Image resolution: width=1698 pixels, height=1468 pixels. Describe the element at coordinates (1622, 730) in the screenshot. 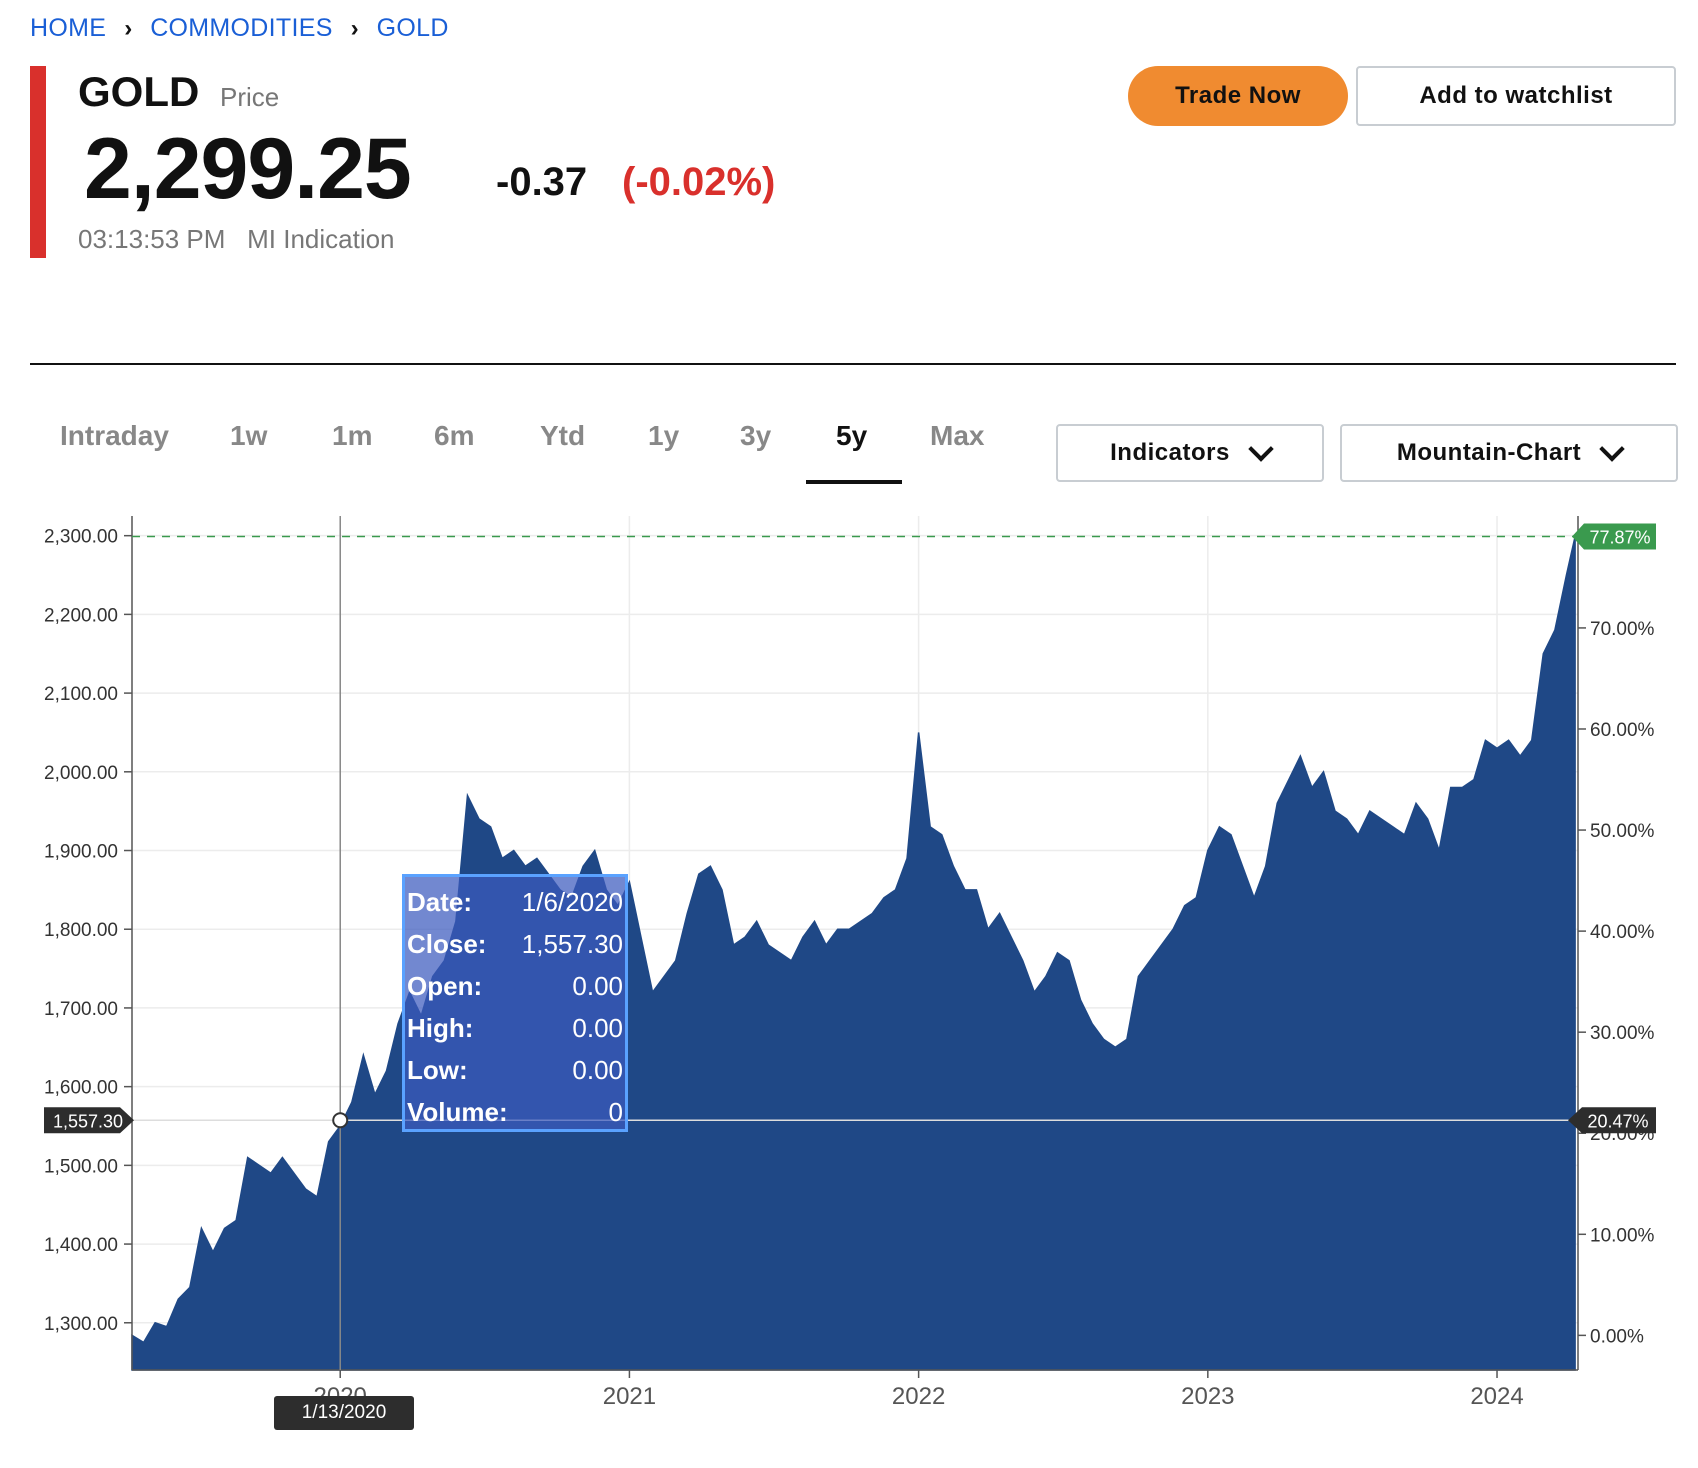

I see `y2-tick-label: 60.00%` at that location.